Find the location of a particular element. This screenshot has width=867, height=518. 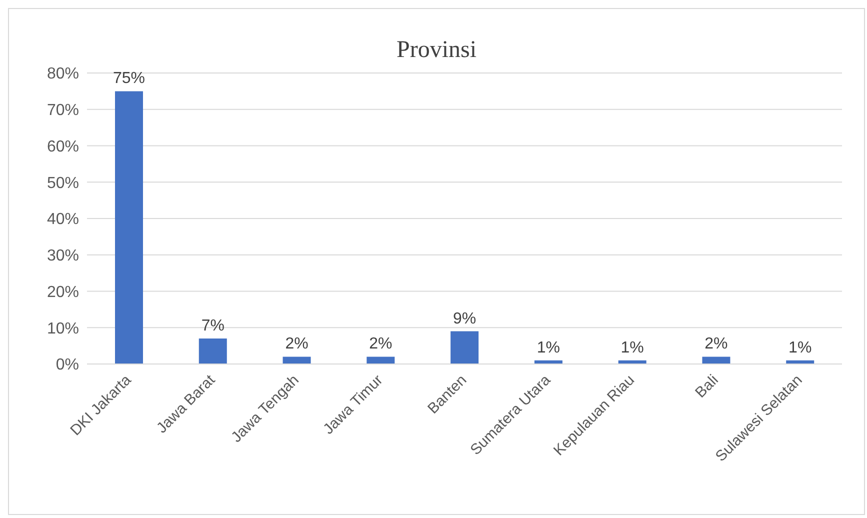

y-tick-label: 60% is located at coordinates (62, 147).